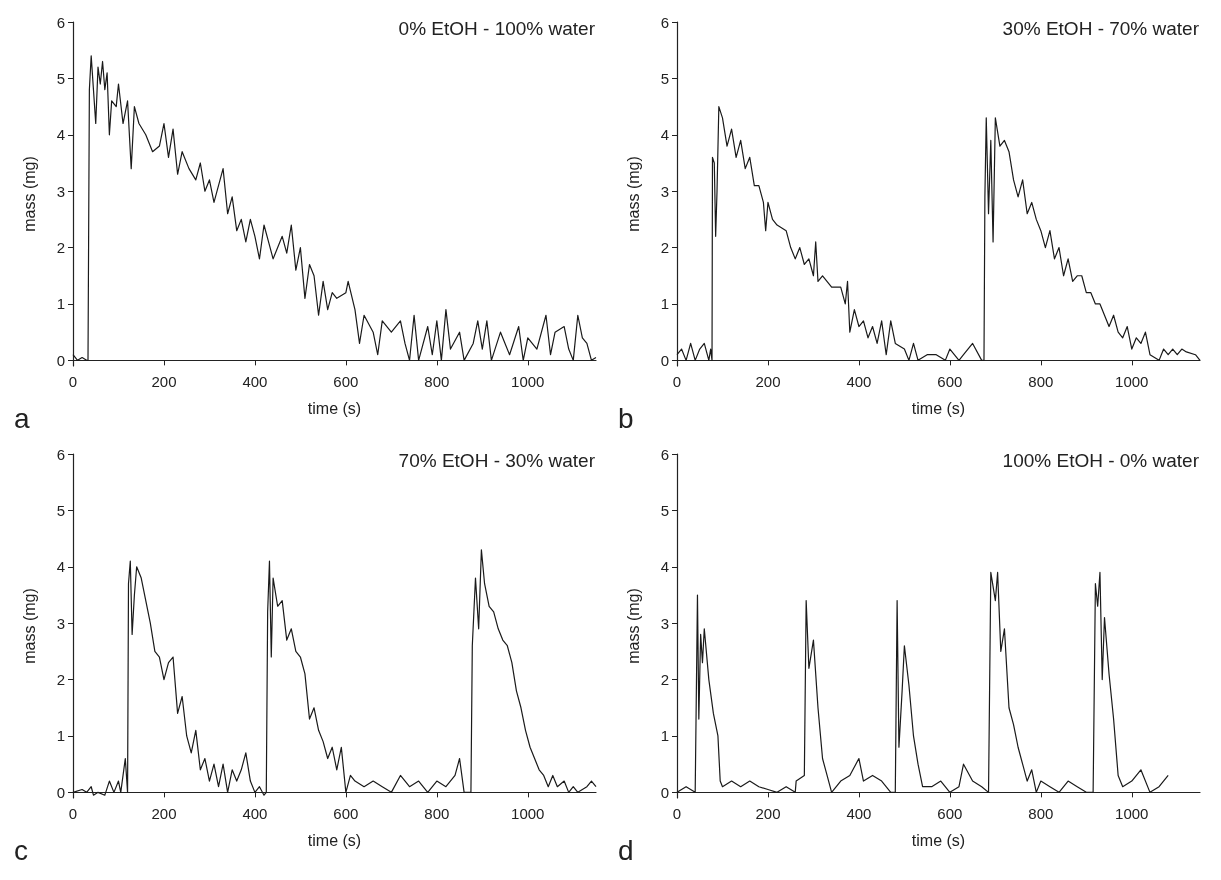 Image resolution: width=1221 pixels, height=880 pixels. Describe the element at coordinates (21, 850) in the screenshot. I see `text: c` at that location.